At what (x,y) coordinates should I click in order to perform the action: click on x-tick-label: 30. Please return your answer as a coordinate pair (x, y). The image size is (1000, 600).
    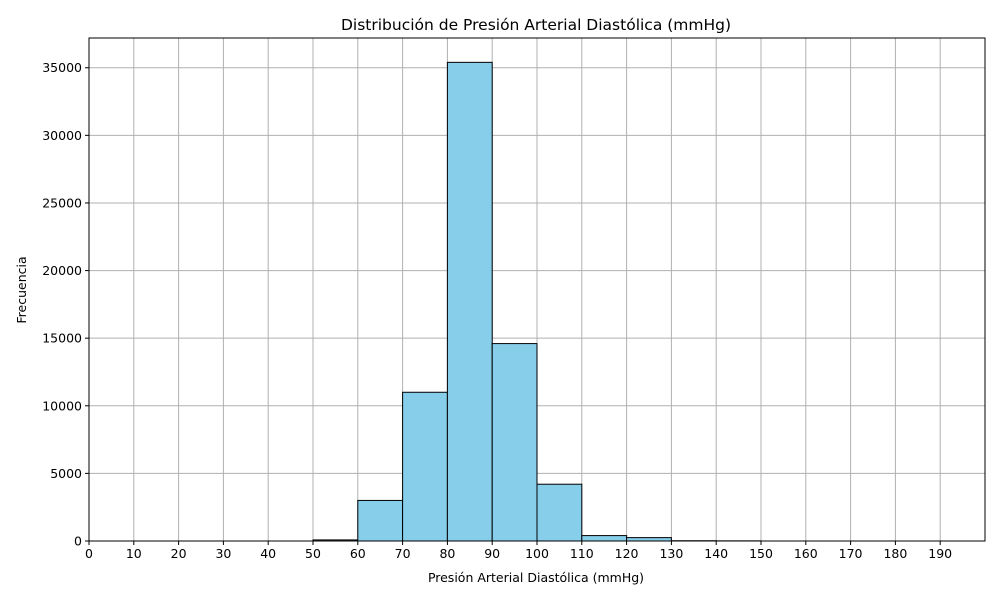
    Looking at the image, I should click on (223, 553).